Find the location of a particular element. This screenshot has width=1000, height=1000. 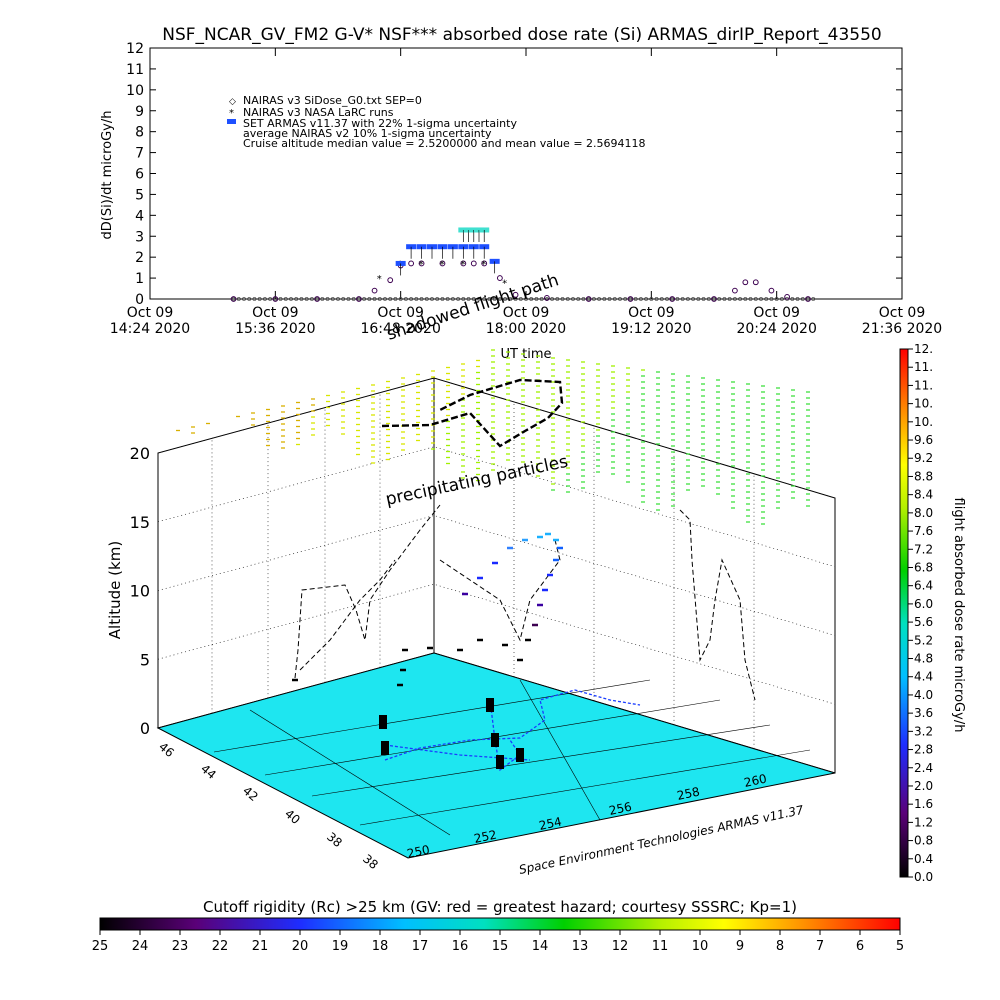

top-xlabel: UT time is located at coordinates (526, 354).